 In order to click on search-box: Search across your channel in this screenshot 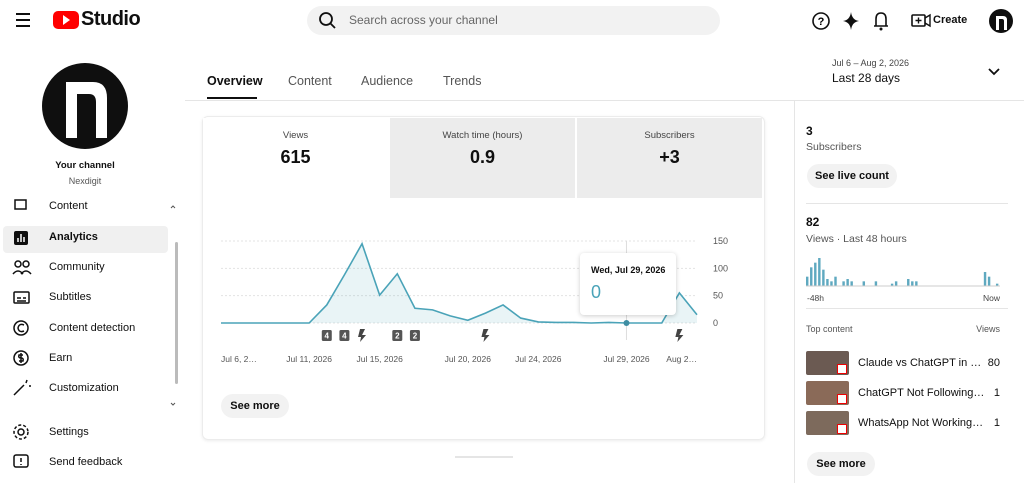, I will do `click(423, 20)`.